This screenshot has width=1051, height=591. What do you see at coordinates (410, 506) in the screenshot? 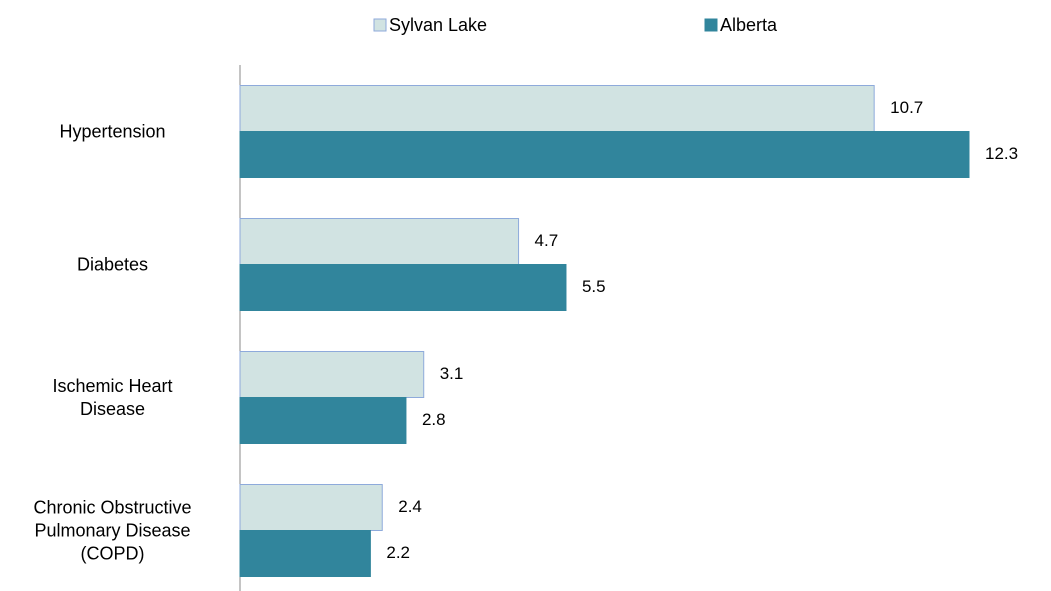
I see `value-label: 2.4` at bounding box center [410, 506].